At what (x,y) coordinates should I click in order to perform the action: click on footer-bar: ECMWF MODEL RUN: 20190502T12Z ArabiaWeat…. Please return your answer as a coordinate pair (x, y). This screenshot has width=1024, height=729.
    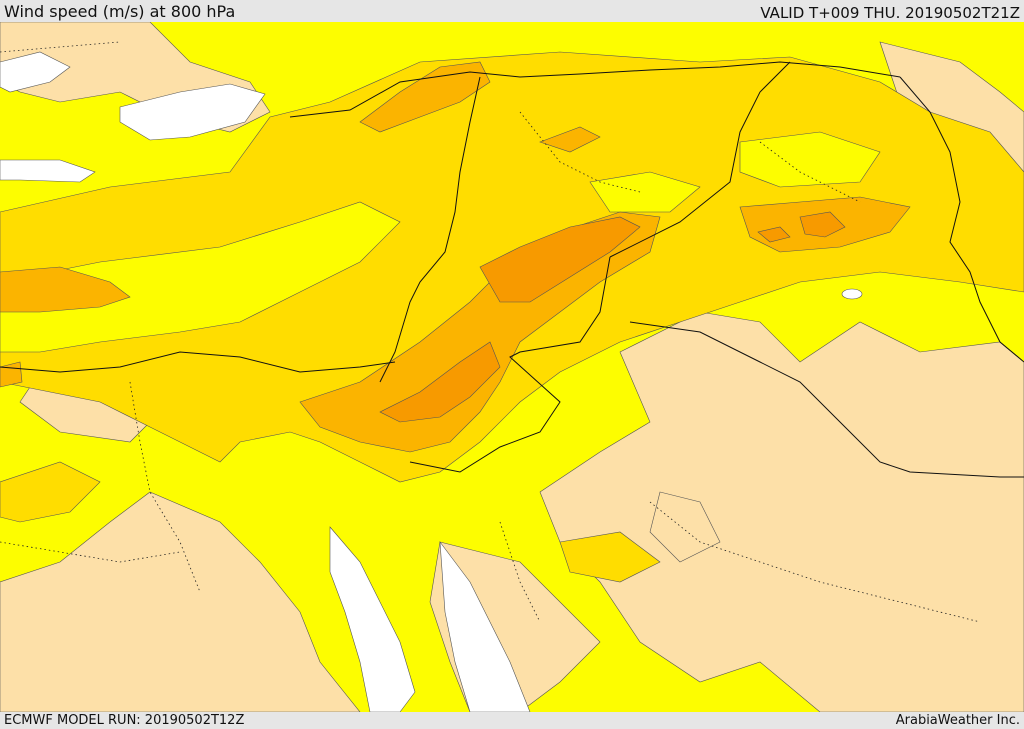
    Looking at the image, I should click on (512, 720).